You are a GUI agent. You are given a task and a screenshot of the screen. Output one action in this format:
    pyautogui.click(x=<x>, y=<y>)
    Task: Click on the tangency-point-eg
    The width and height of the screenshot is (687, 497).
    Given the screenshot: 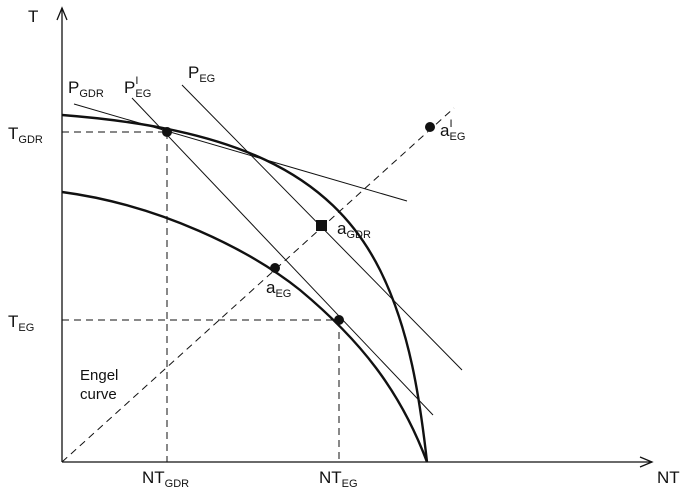 What is the action you would take?
    pyautogui.click(x=339, y=320)
    